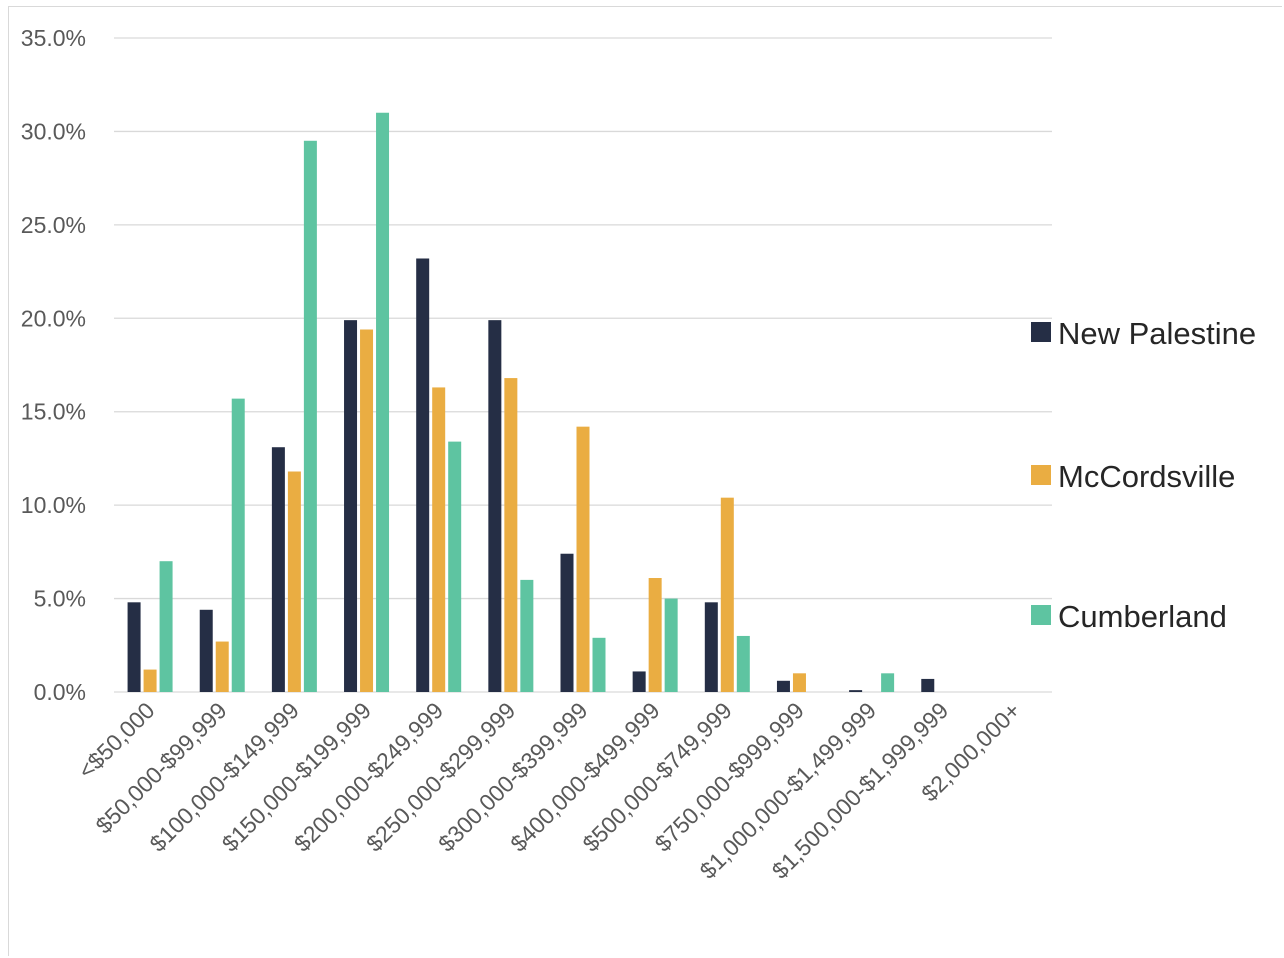 This screenshot has height=958, width=1284. I want to click on legend-label: New Palestine, so click(1157, 333).